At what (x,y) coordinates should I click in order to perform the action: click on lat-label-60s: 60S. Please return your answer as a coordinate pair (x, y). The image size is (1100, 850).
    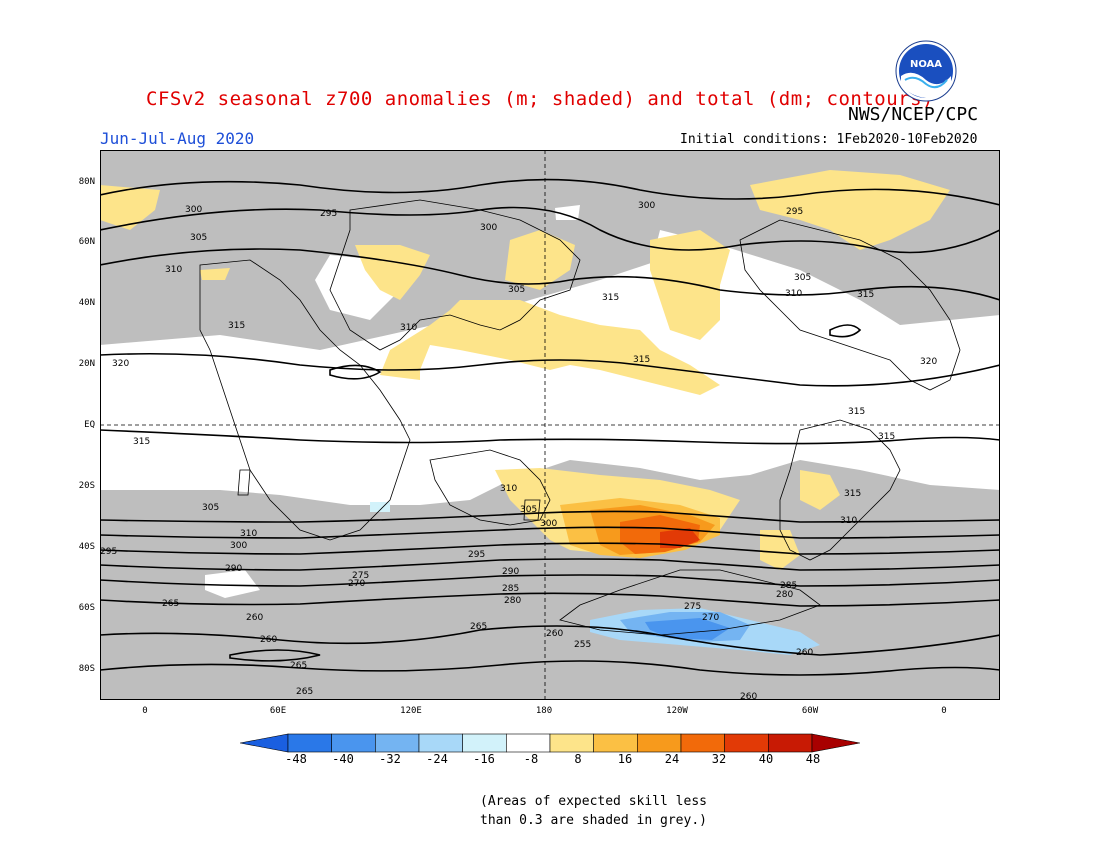
    Looking at the image, I should click on (86, 608).